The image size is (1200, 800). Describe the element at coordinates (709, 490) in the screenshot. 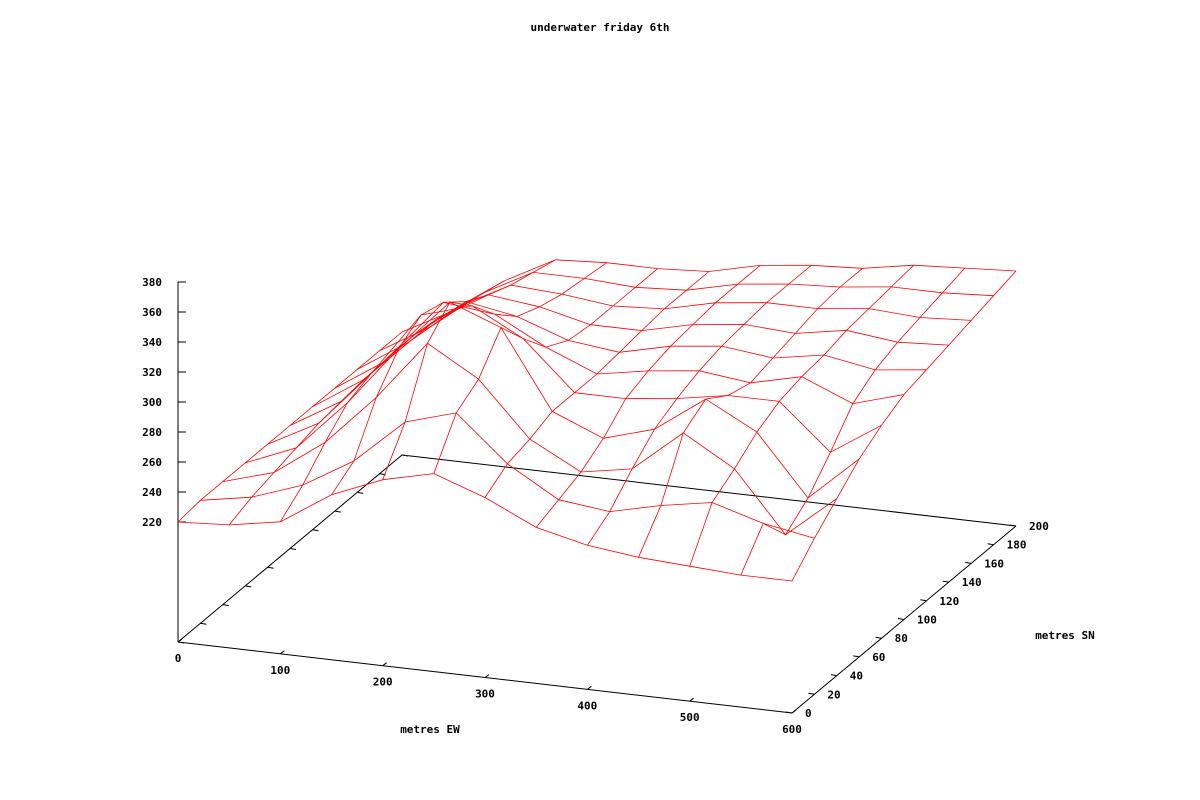

I see `back-edge` at that location.